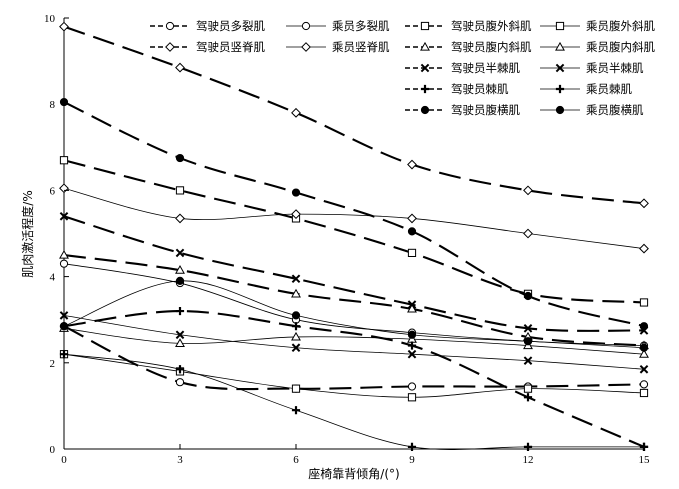 This screenshot has width=679, height=489. What do you see at coordinates (645, 460) in the screenshot?
I see `x-tick-label: 15` at bounding box center [645, 460].